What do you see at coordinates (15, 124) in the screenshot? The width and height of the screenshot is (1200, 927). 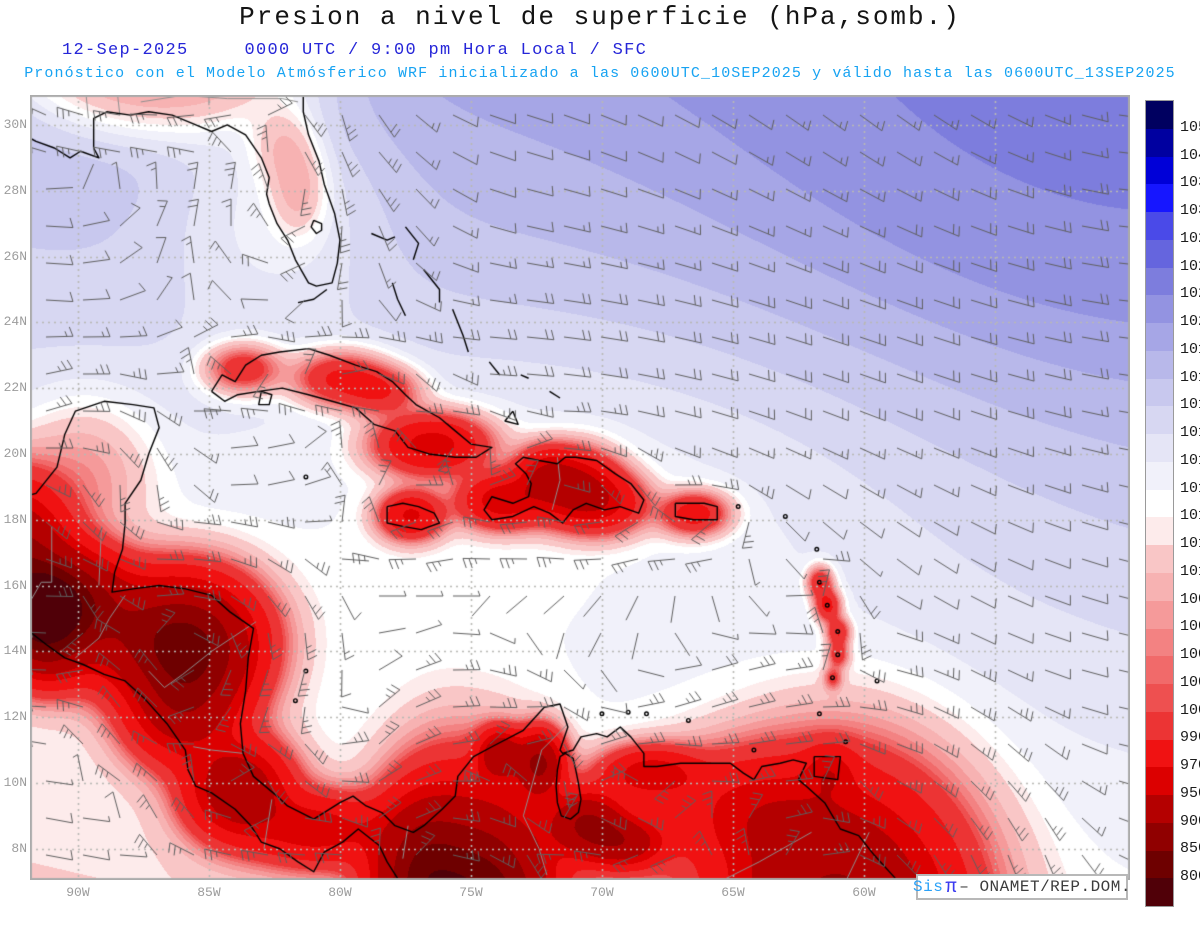 I see `lat-tick-label: 30N` at bounding box center [15, 124].